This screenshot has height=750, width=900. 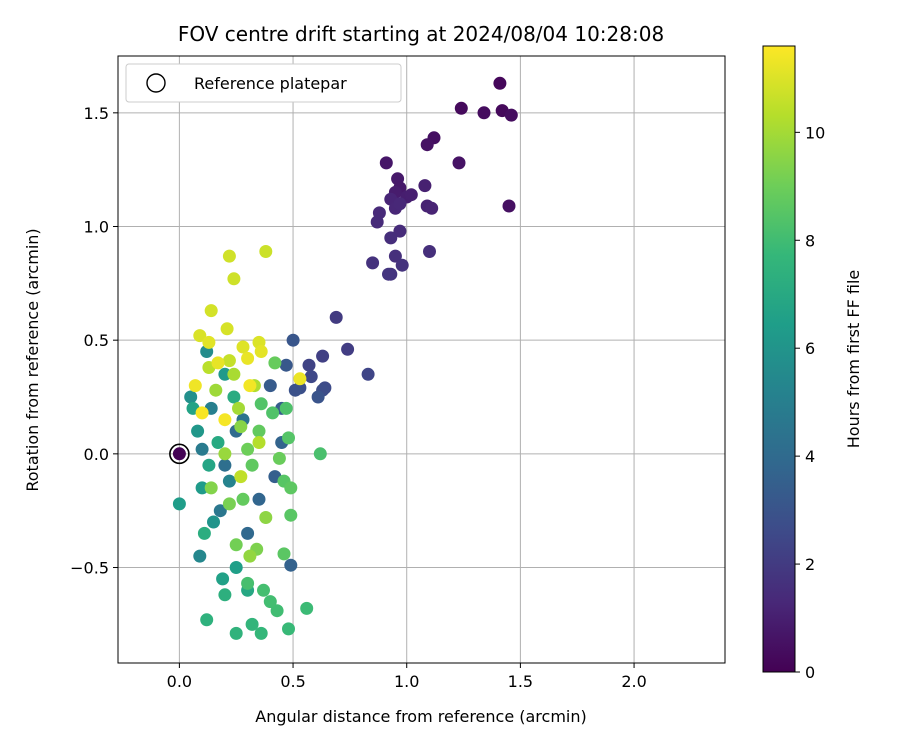 What do you see at coordinates (406, 681) in the screenshot?
I see `x-tick-label: 1.0` at bounding box center [406, 681].